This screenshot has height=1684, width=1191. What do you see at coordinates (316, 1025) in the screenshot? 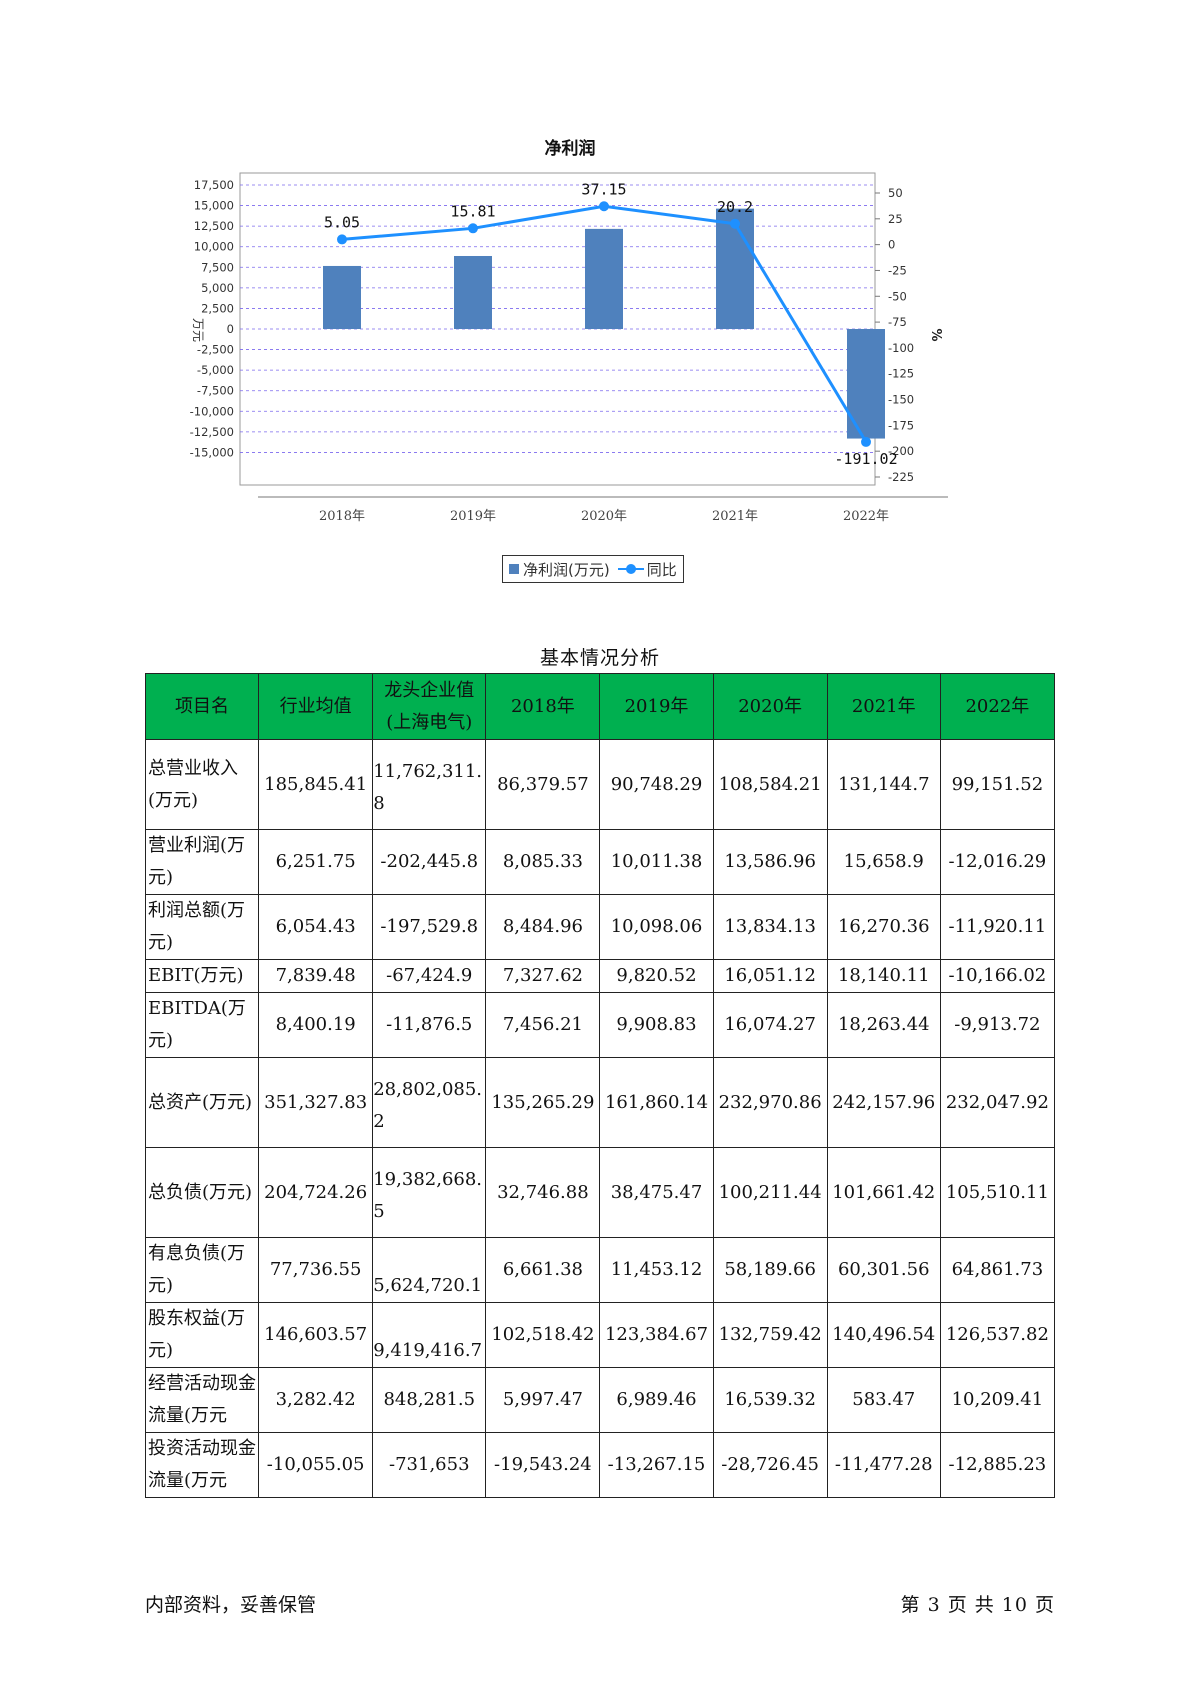
I see `value-cell: 8,400.19` at bounding box center [316, 1025].